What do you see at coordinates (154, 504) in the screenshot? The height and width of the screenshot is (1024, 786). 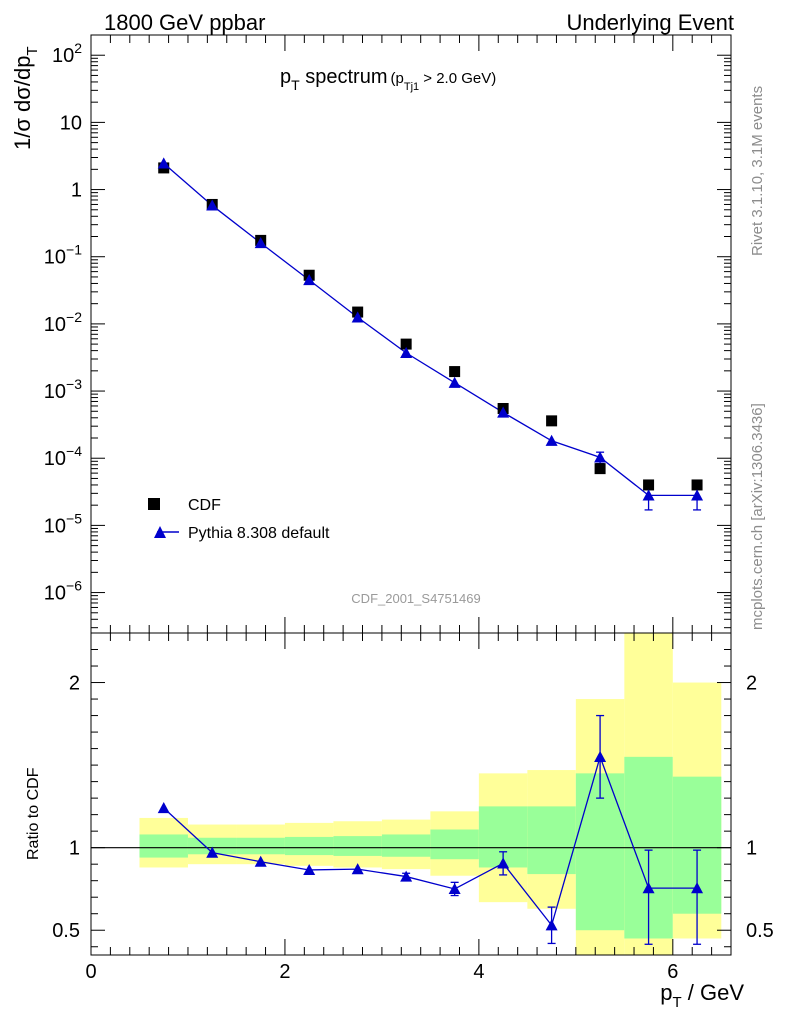 I see `legend-marker-cdf` at bounding box center [154, 504].